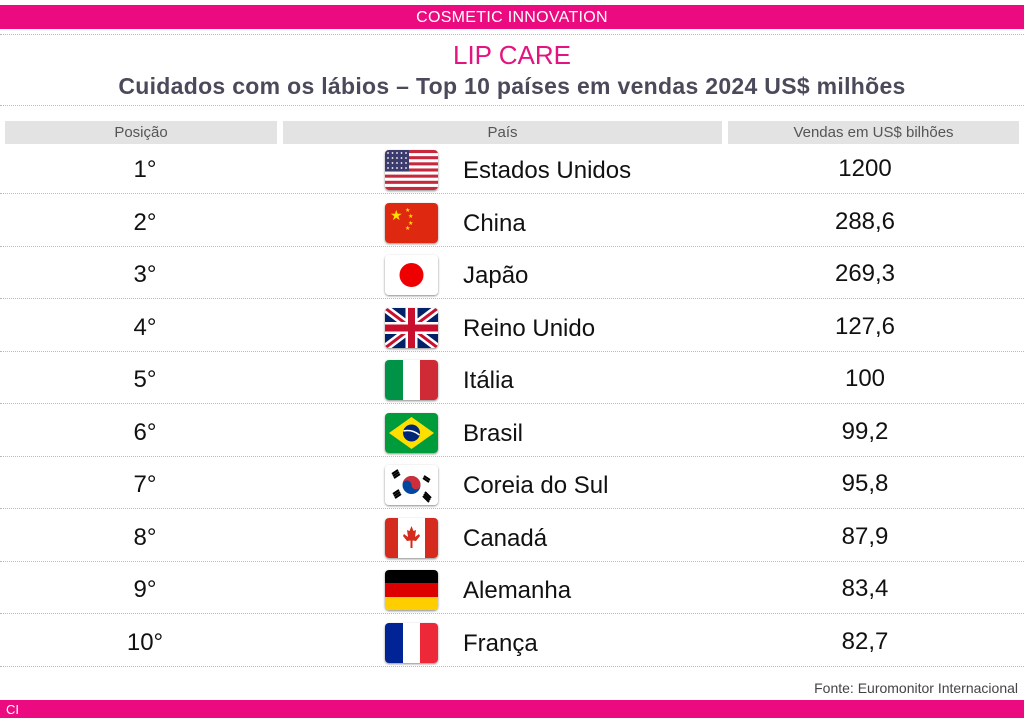 The width and height of the screenshot is (1024, 723). What do you see at coordinates (145, 642) in the screenshot?
I see `rank: 10°` at bounding box center [145, 642].